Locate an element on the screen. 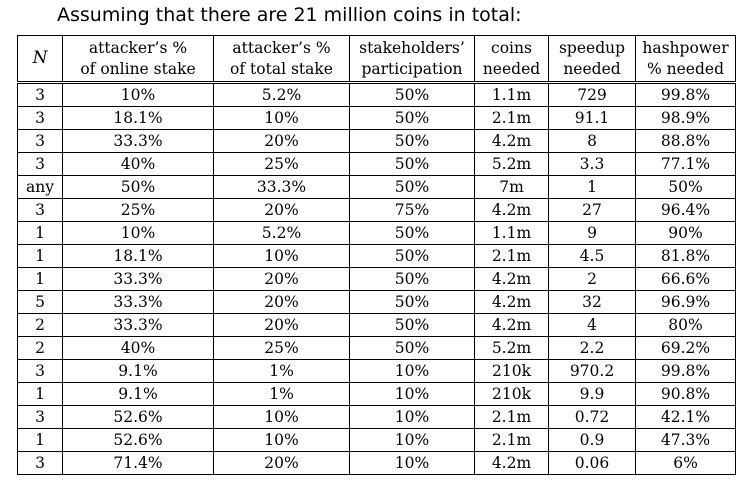  cell-online-stake: 25% is located at coordinates (138, 210).